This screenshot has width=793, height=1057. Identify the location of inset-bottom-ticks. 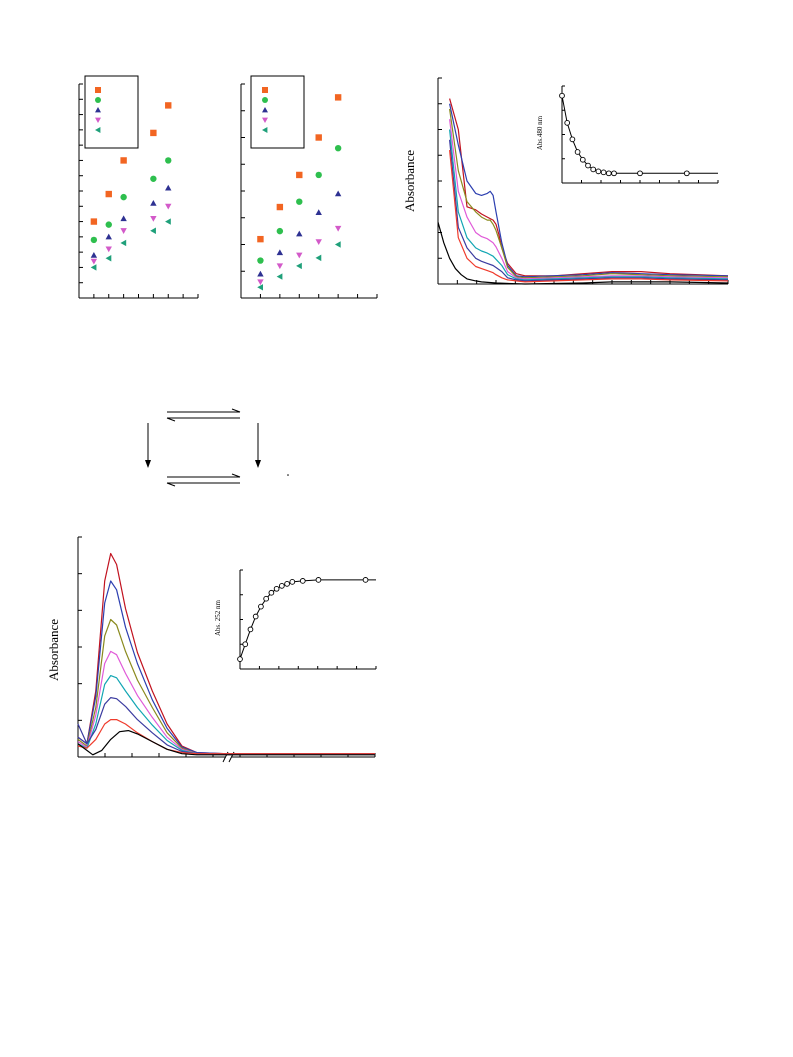
(308, 619).